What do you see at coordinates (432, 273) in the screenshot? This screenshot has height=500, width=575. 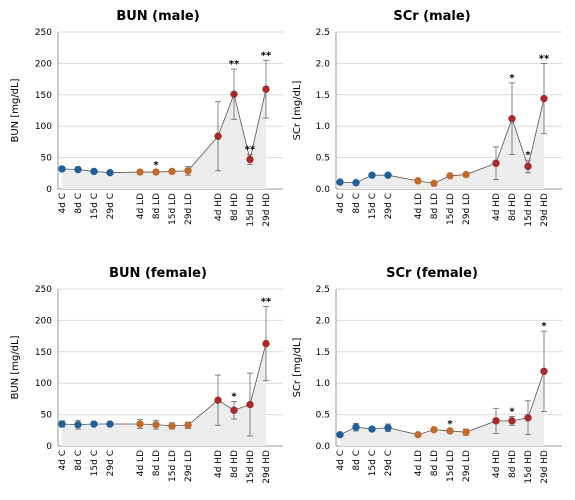 I see `chart-title: SCr (female)` at bounding box center [432, 273].